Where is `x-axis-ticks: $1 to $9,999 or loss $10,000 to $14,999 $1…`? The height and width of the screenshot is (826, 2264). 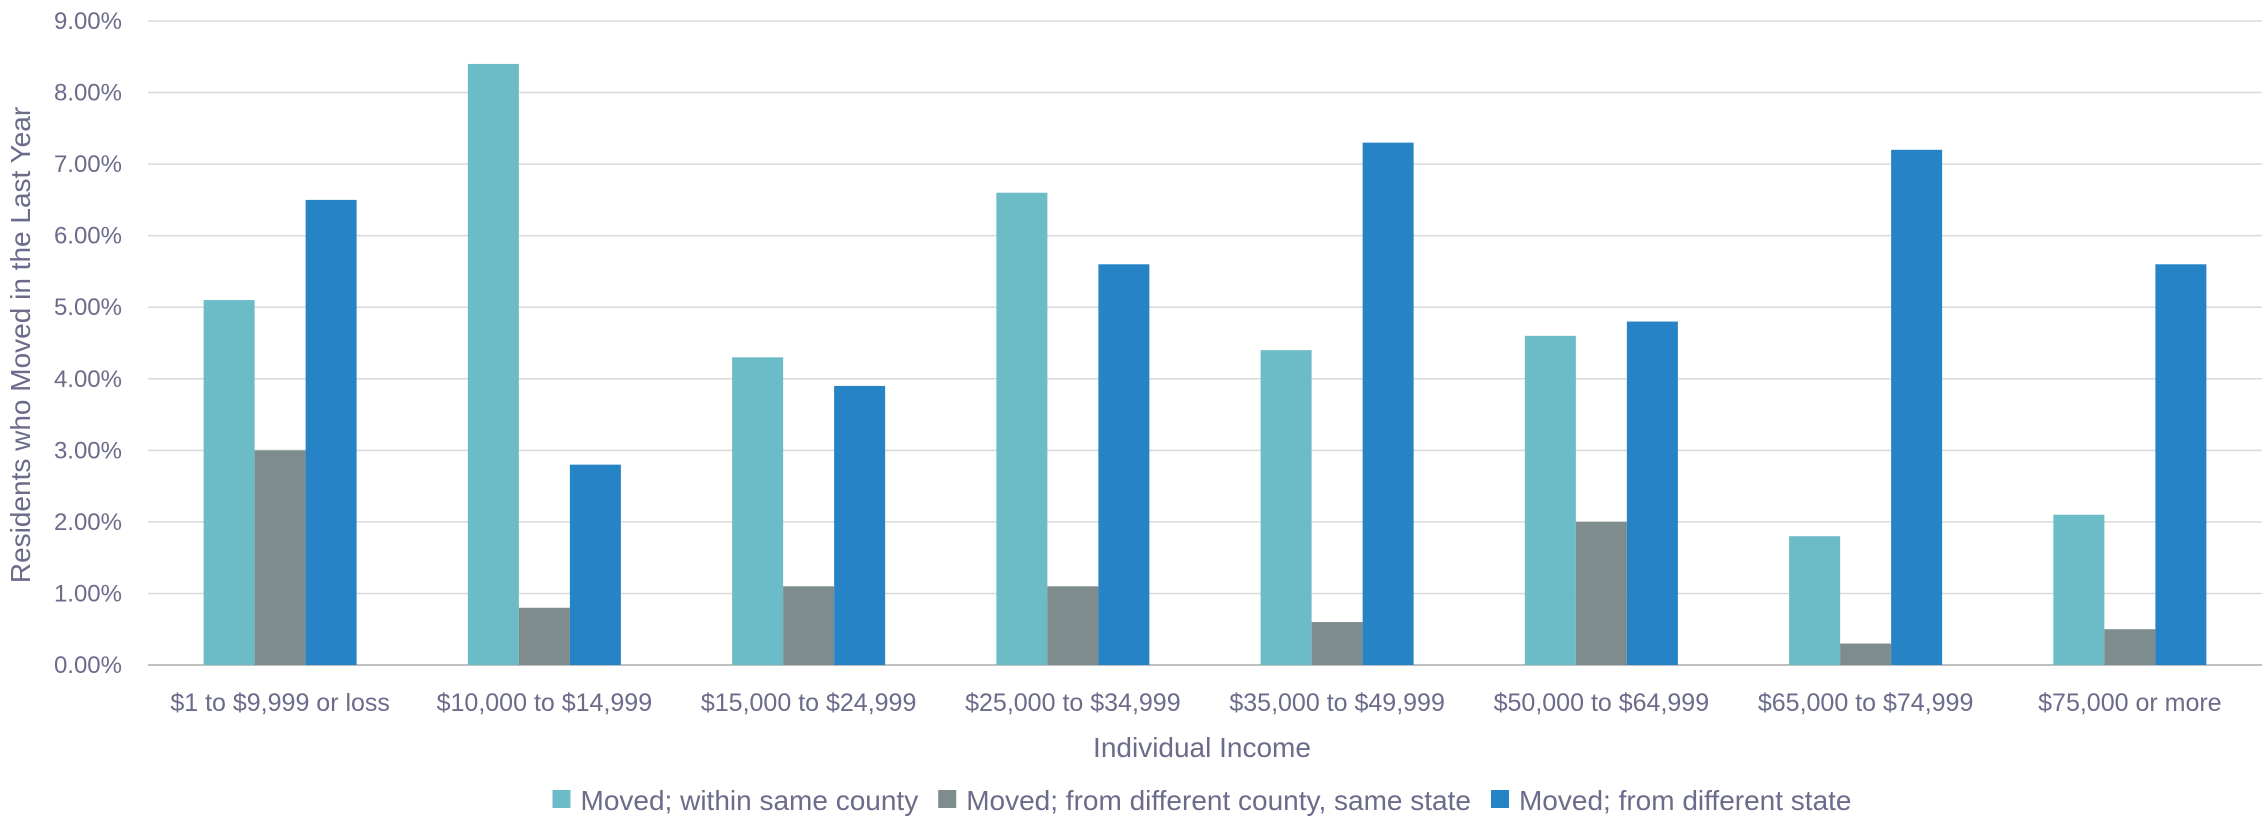 x-axis-ticks: $1 to $9,999 or loss $10,000 to $14,999 $1… is located at coordinates (1195, 703).